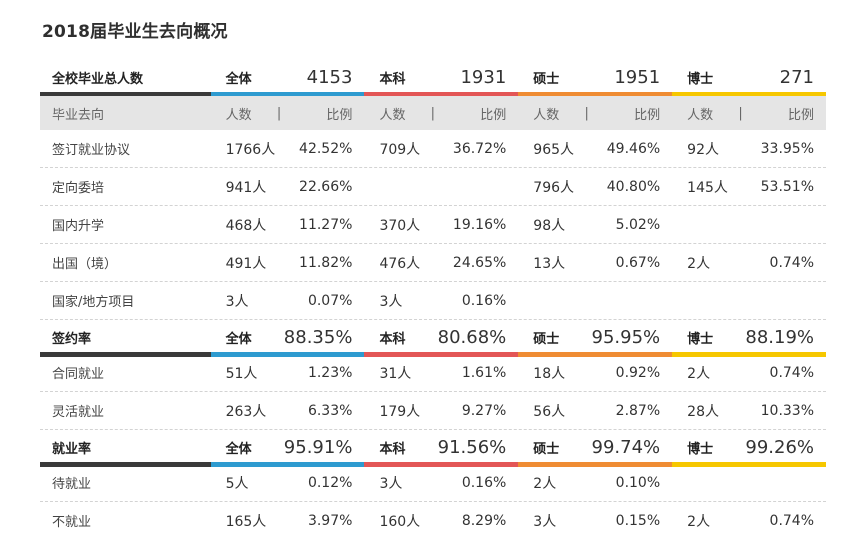  Describe the element at coordinates (287, 94) in the screenshot. I see `total-header-bar-all` at that location.